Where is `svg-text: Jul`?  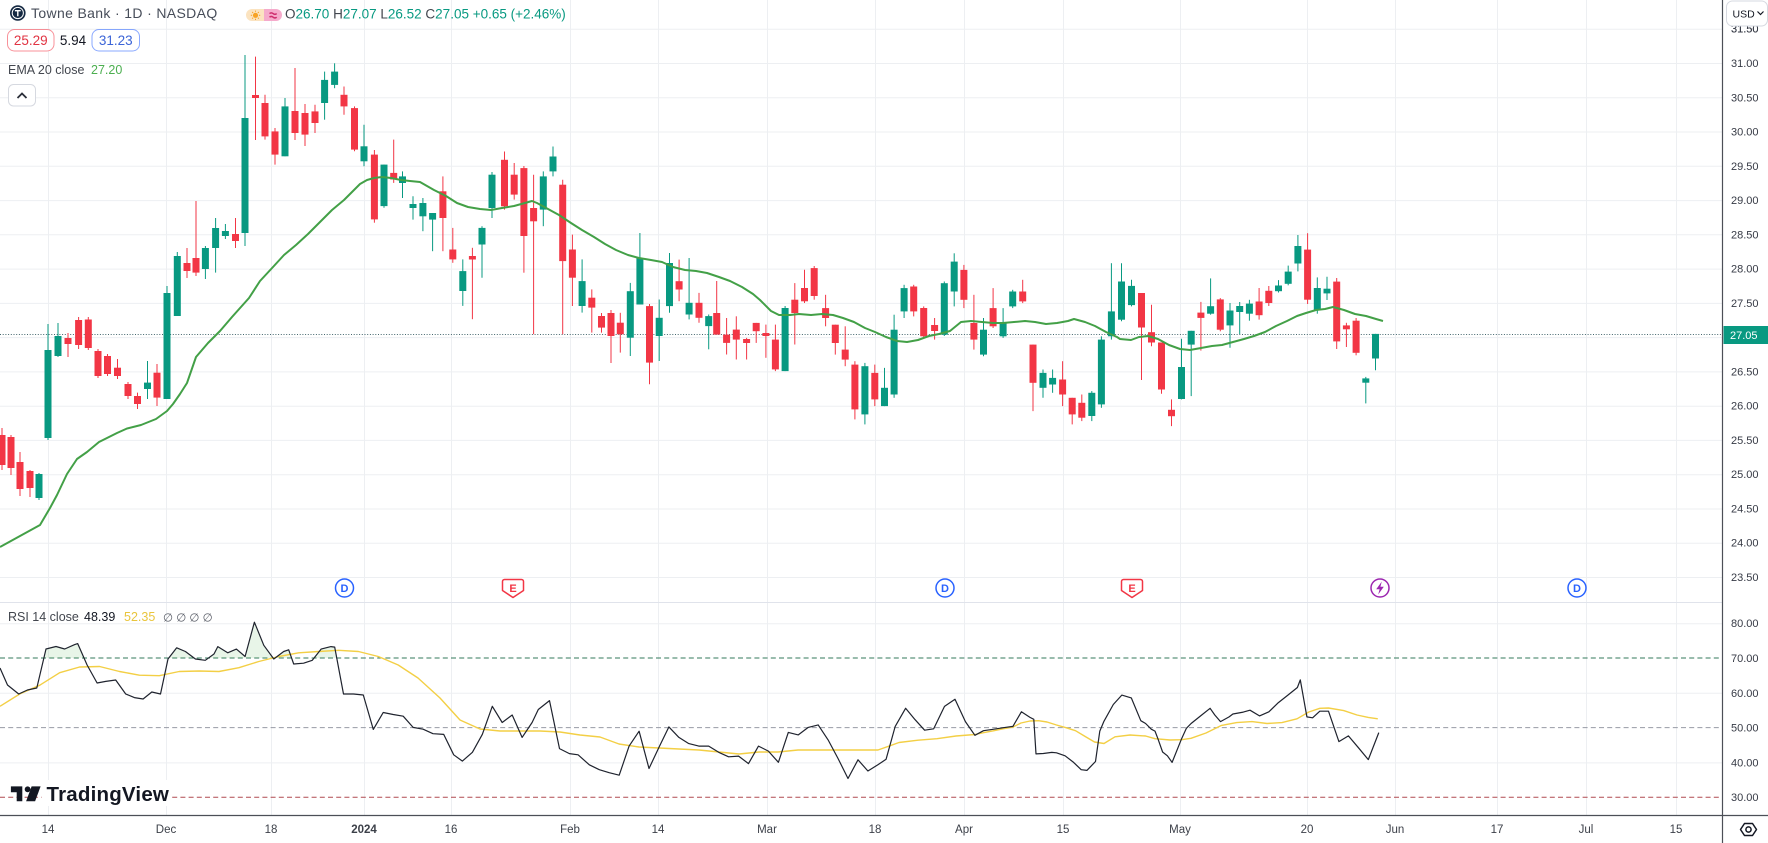 svg-text: Jul is located at coordinates (1586, 830).